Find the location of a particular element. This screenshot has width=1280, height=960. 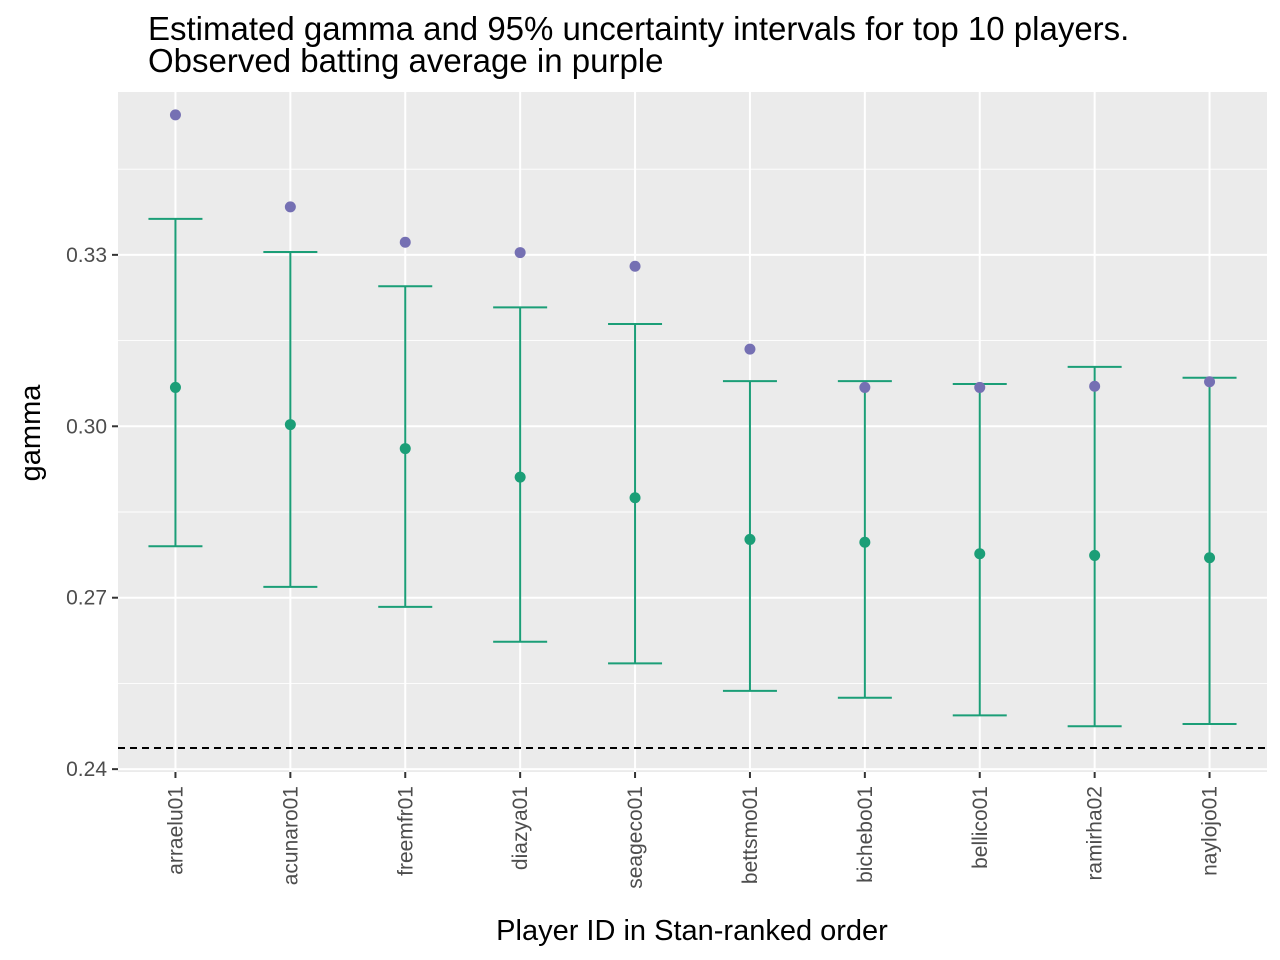

y-tick-label: 0.30 is located at coordinates (86, 426).